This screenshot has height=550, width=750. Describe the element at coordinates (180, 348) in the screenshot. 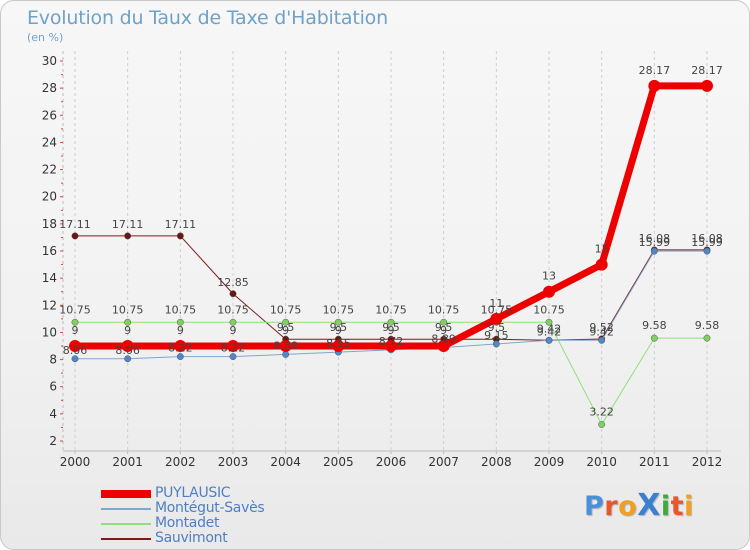

I see `data-label-montegut-saves: 8.22` at that location.